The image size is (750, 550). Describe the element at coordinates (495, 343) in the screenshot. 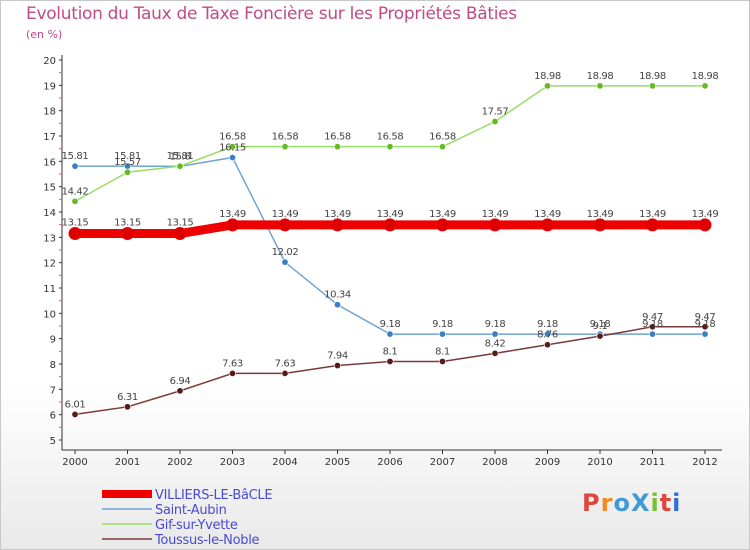

I see `data-label: 8.42` at that location.